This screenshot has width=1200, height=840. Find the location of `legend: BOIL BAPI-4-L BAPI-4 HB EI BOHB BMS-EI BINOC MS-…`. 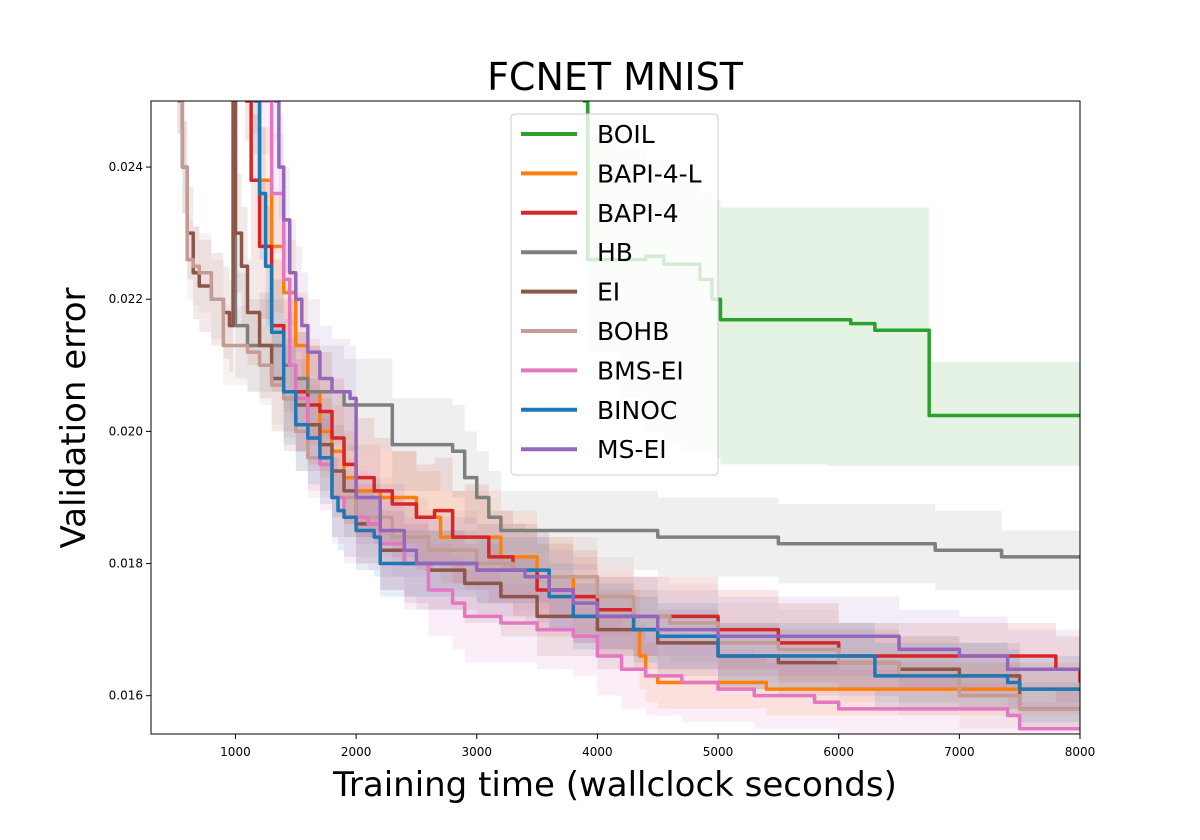

legend: BOIL BAPI-4-L BAPI-4 HB EI BOHB BMS-EI BINOC MS-… is located at coordinates (614, 294).